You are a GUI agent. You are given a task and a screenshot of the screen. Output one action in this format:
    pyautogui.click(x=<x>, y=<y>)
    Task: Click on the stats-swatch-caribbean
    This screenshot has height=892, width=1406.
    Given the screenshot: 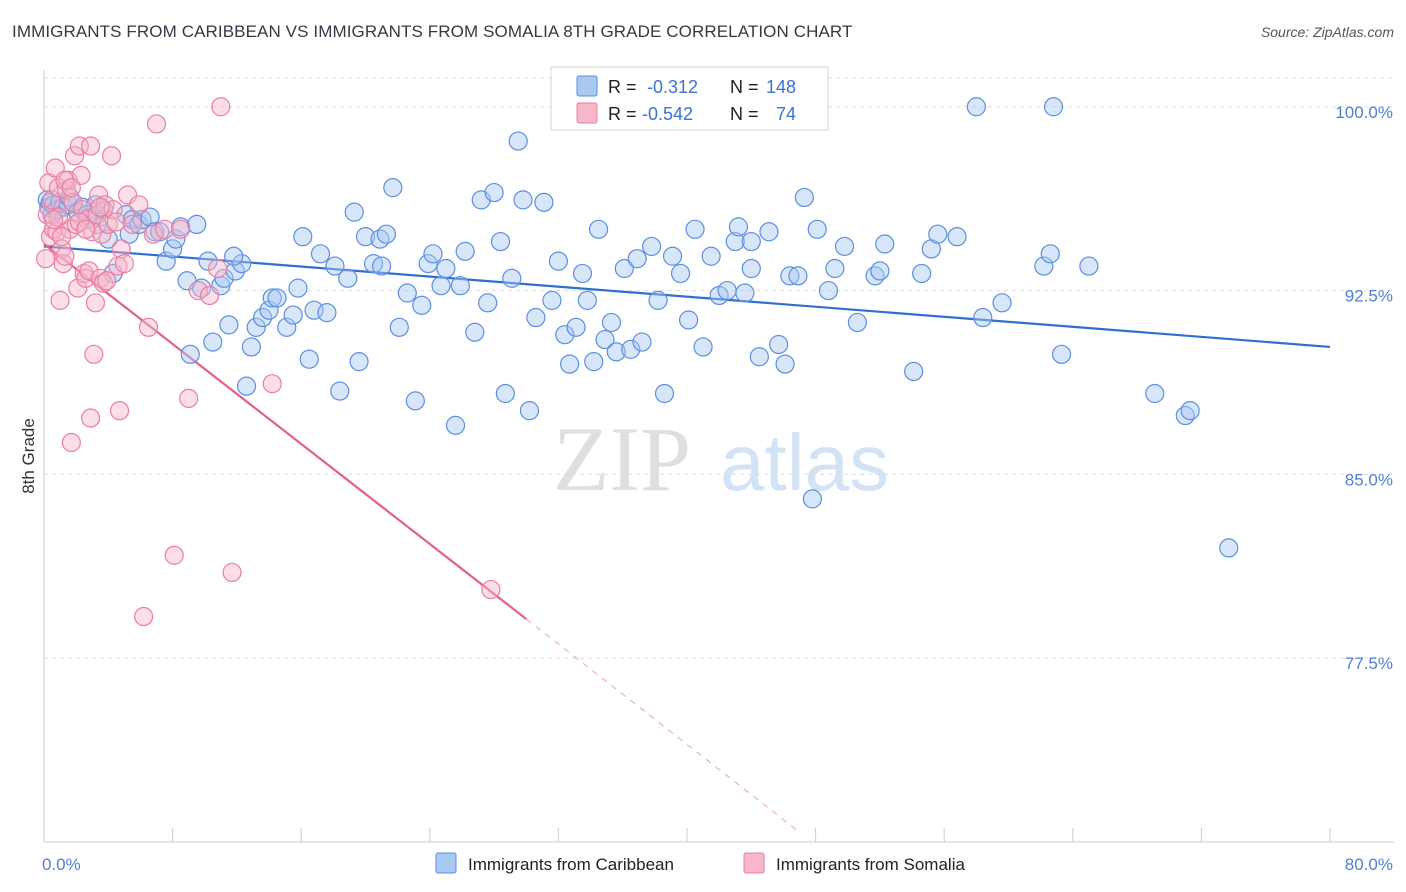 What is the action you would take?
    pyautogui.click(x=587, y=86)
    